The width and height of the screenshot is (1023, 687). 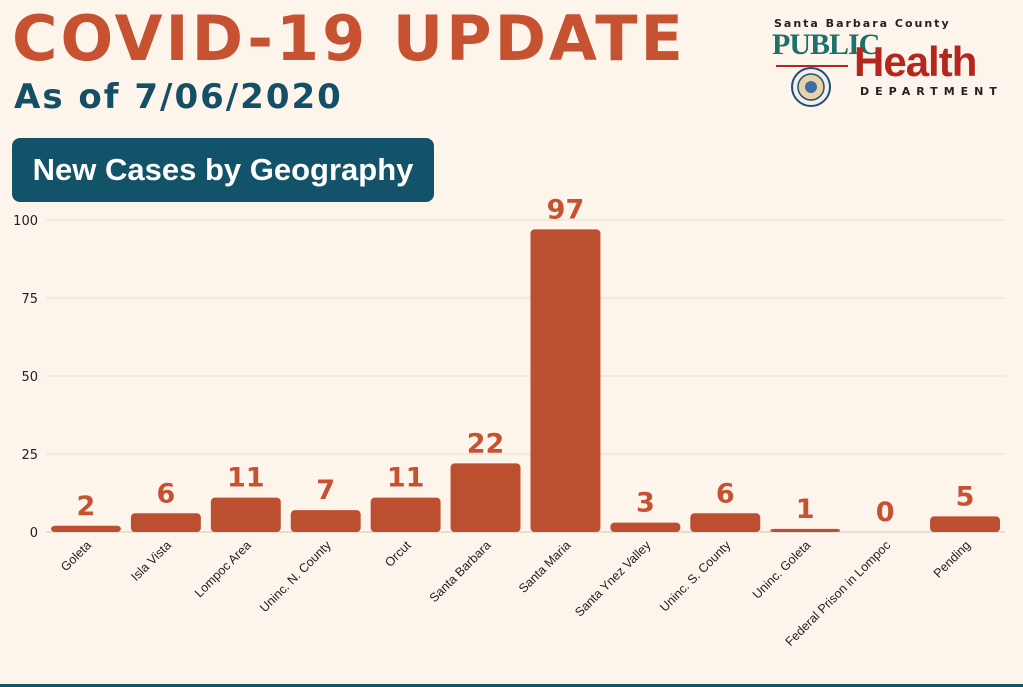 I want to click on y-tick-label: 75, so click(x=29, y=299).